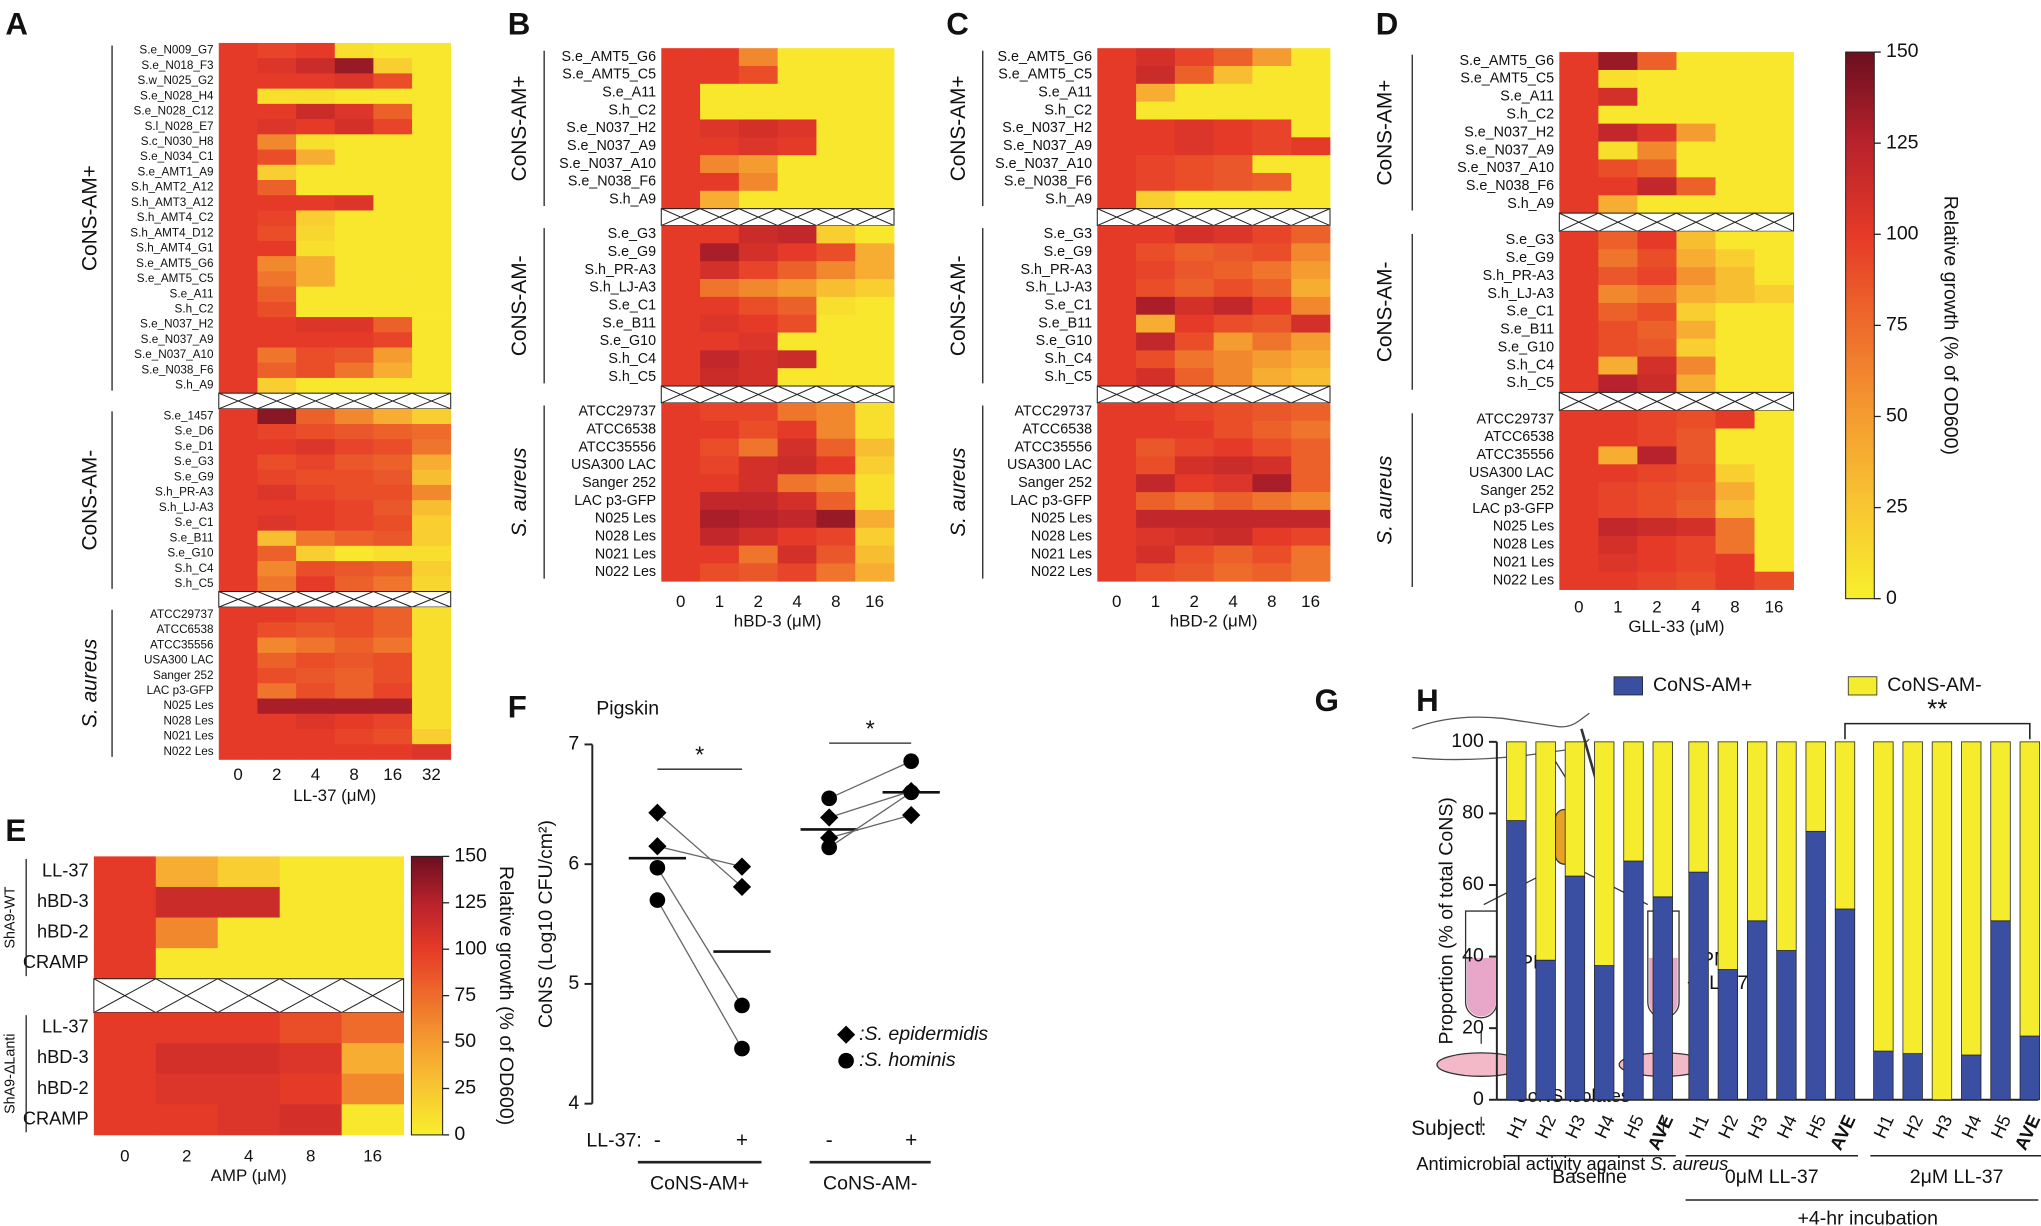 This screenshot has height=1226, width=2041. What do you see at coordinates (1047, 128) in the screenshot?
I see `row-label: S.e_N037_H2` at bounding box center [1047, 128].